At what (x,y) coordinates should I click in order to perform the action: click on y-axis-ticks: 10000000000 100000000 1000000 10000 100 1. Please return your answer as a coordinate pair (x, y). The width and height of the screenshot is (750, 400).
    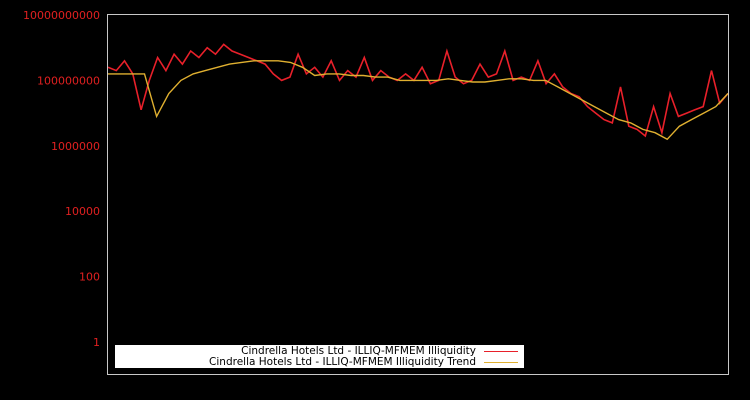
    Looking at the image, I should click on (61, 179).